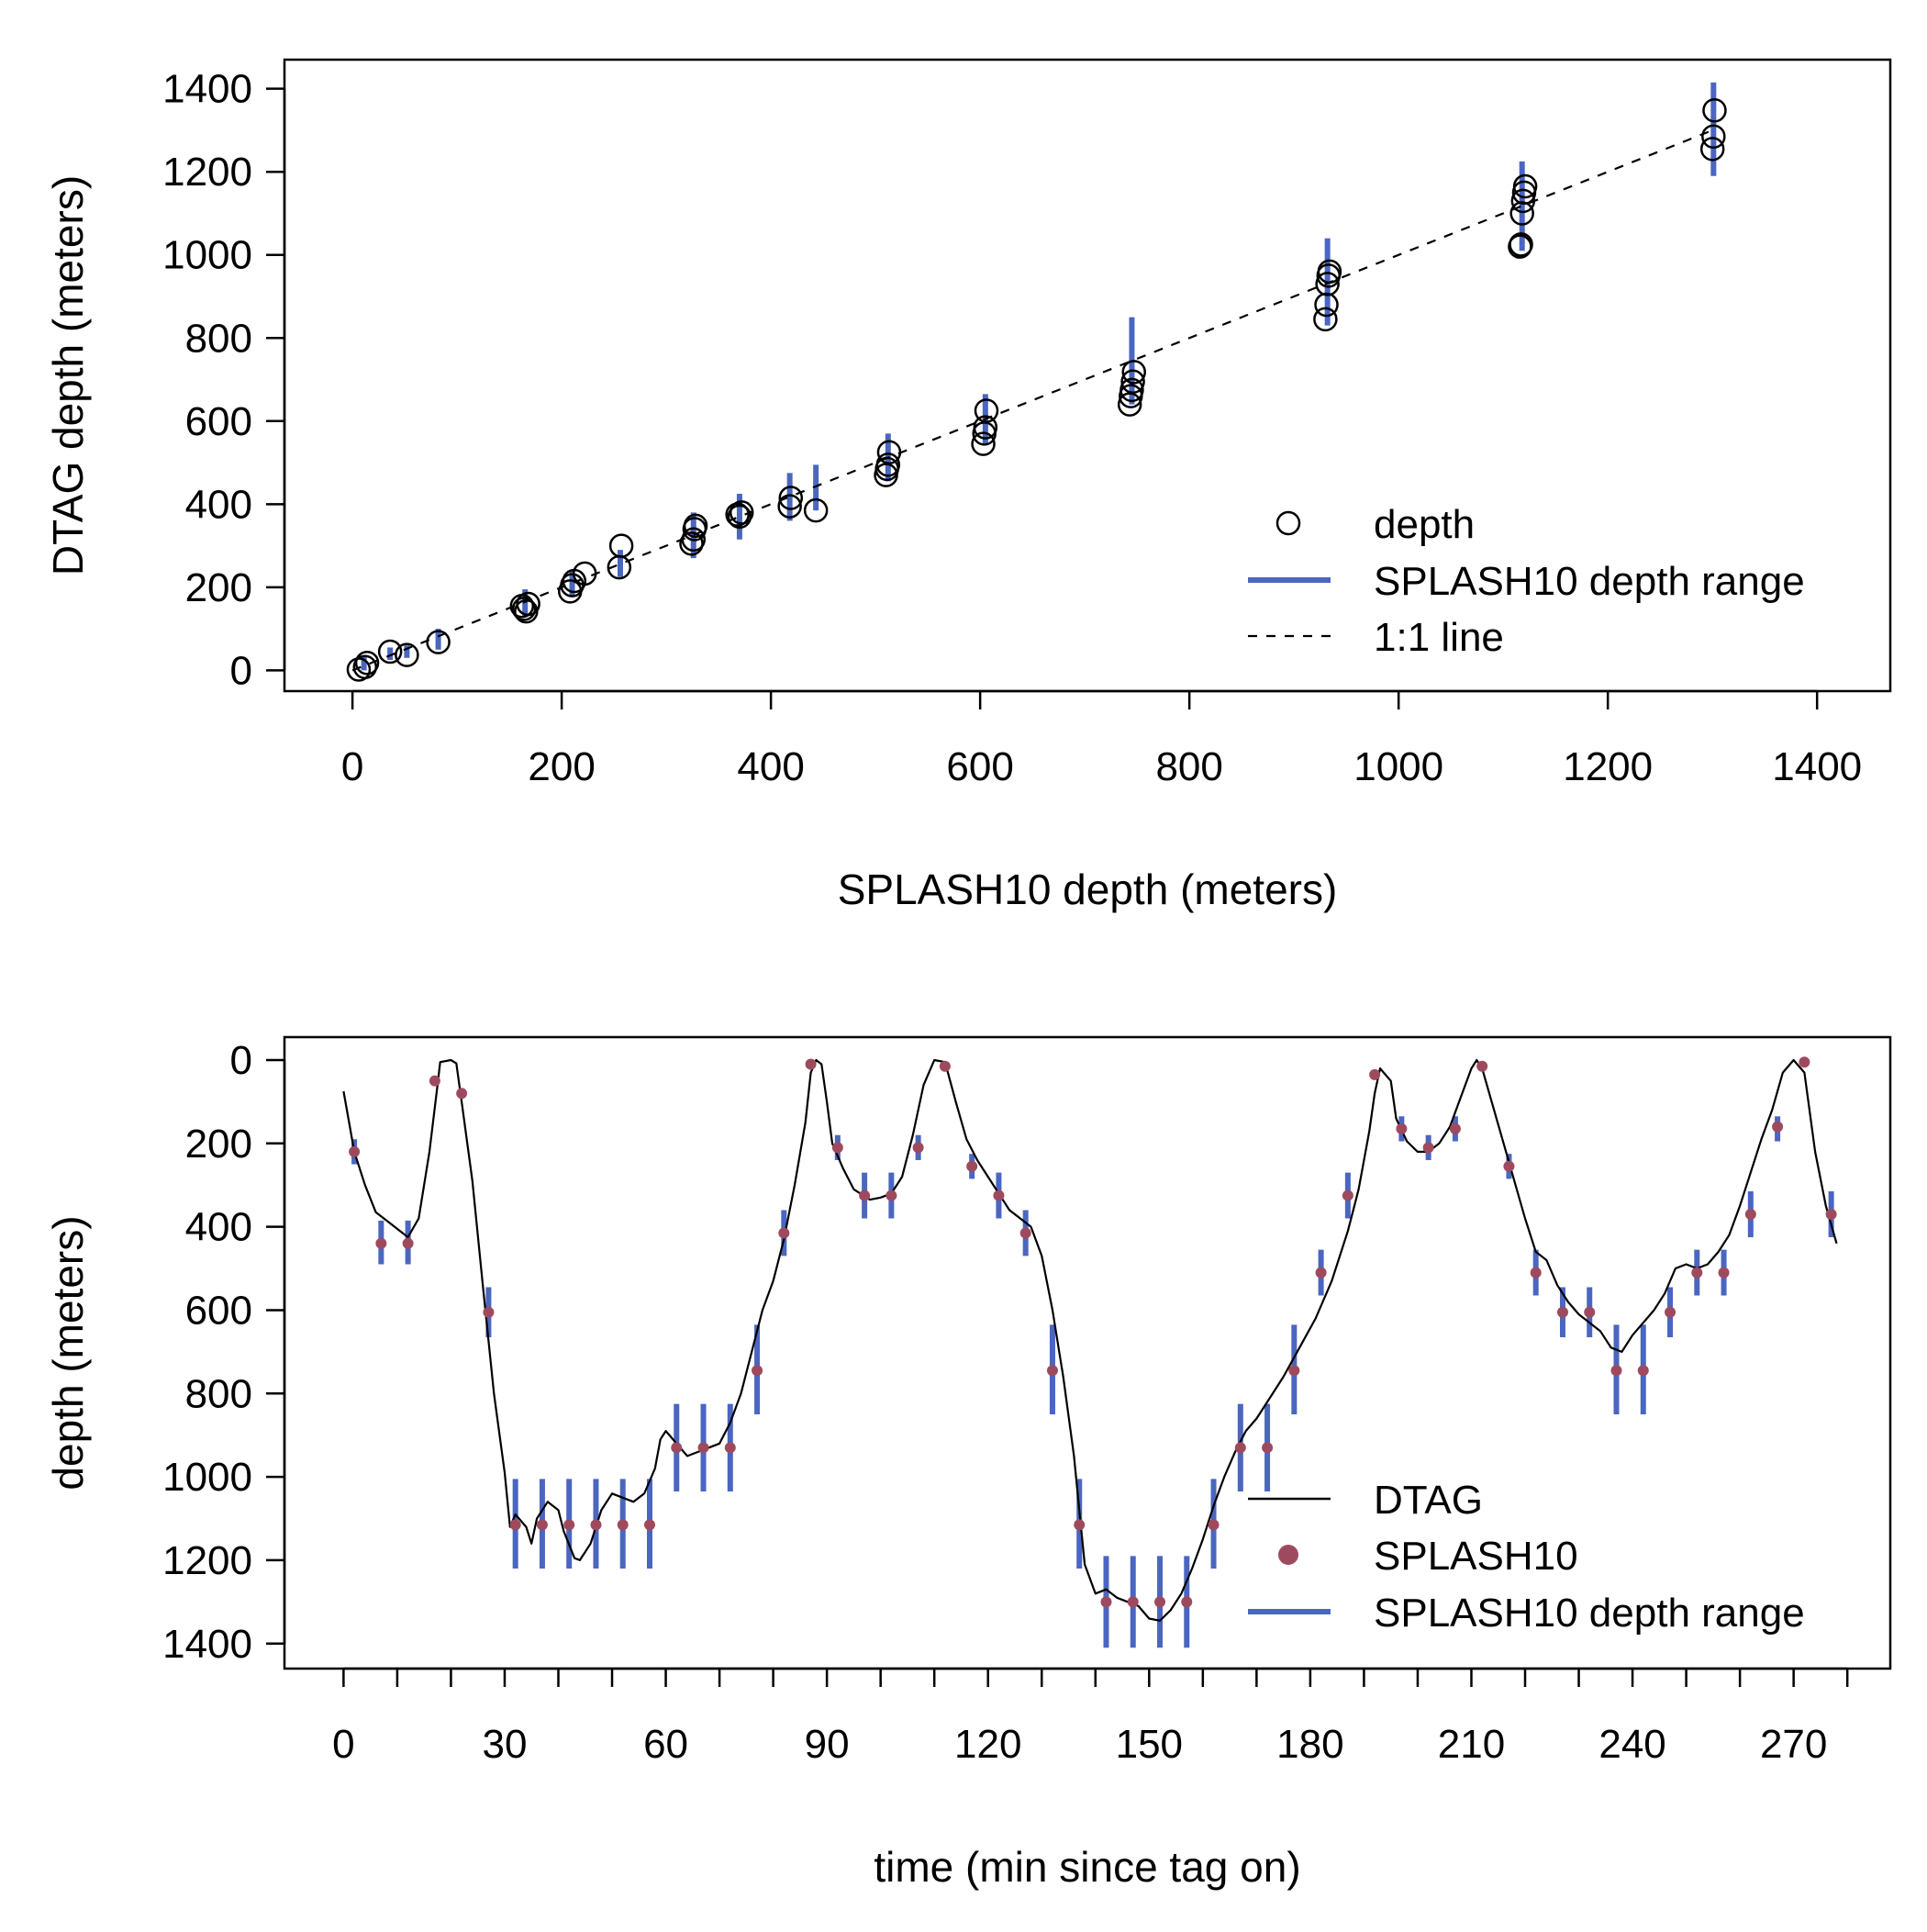 Image resolution: width=1927 pixels, height=1932 pixels. Describe the element at coordinates (207, 1477) in the screenshot. I see `y-tick-label-bottom-5: 1000` at that location.